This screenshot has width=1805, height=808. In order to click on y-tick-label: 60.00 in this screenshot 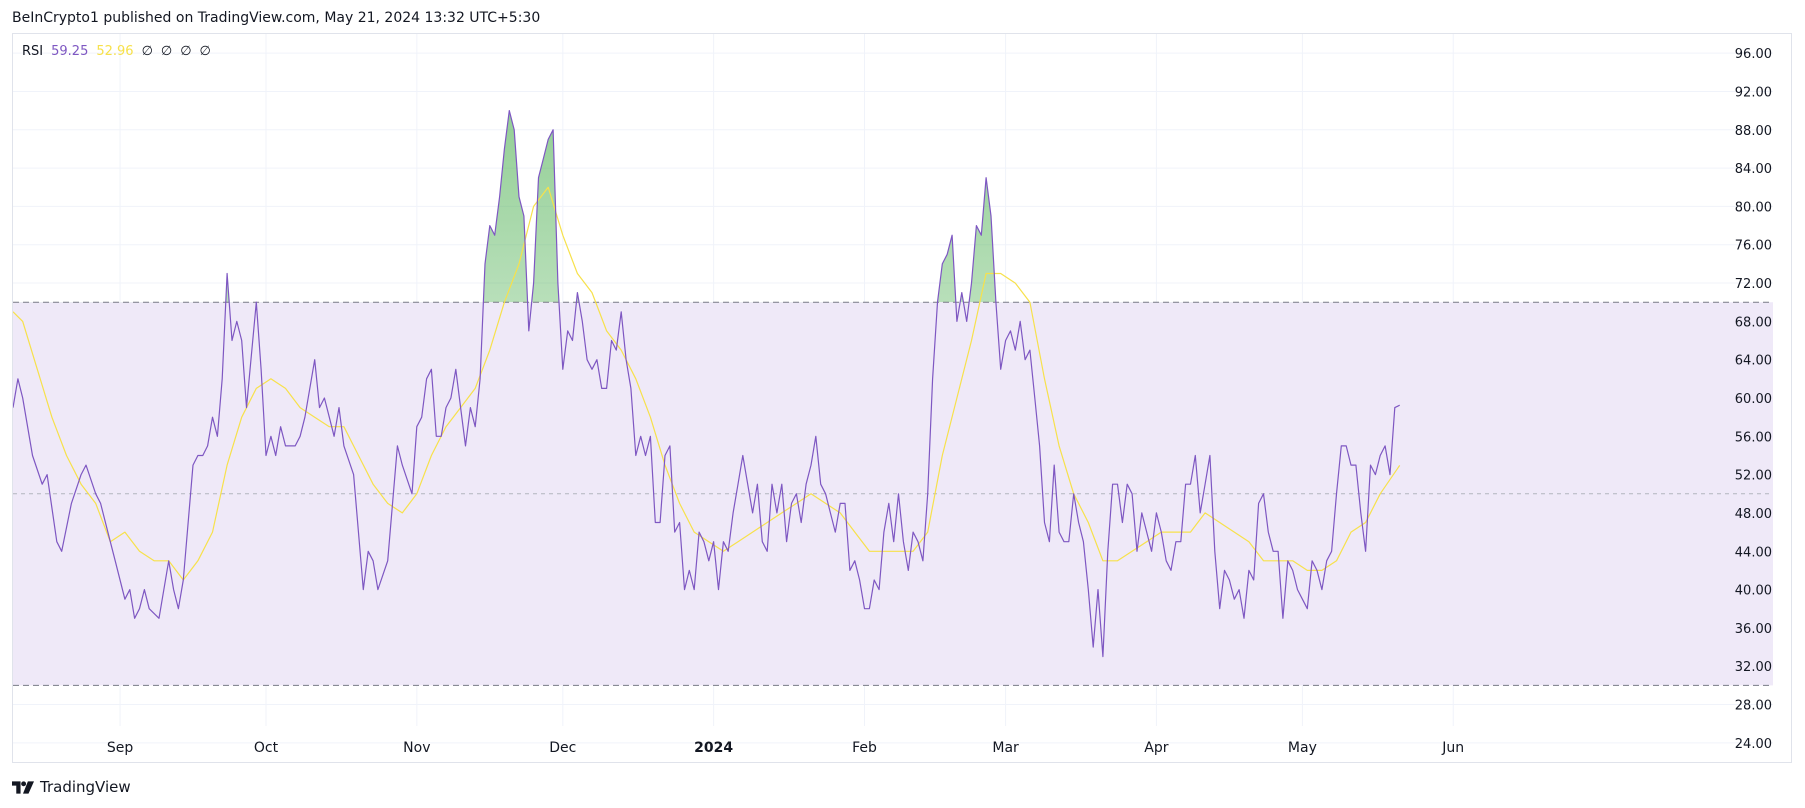, I will do `click(1753, 399)`.